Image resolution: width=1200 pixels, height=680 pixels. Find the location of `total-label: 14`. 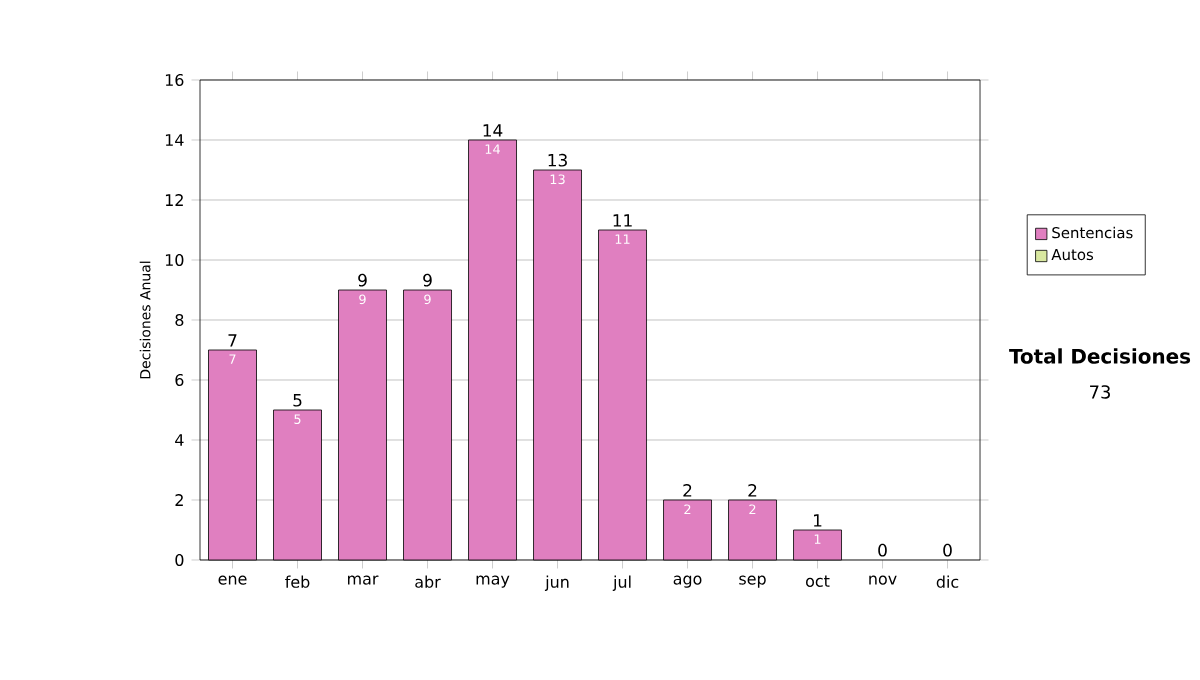

total-label: 14 is located at coordinates (493, 130).